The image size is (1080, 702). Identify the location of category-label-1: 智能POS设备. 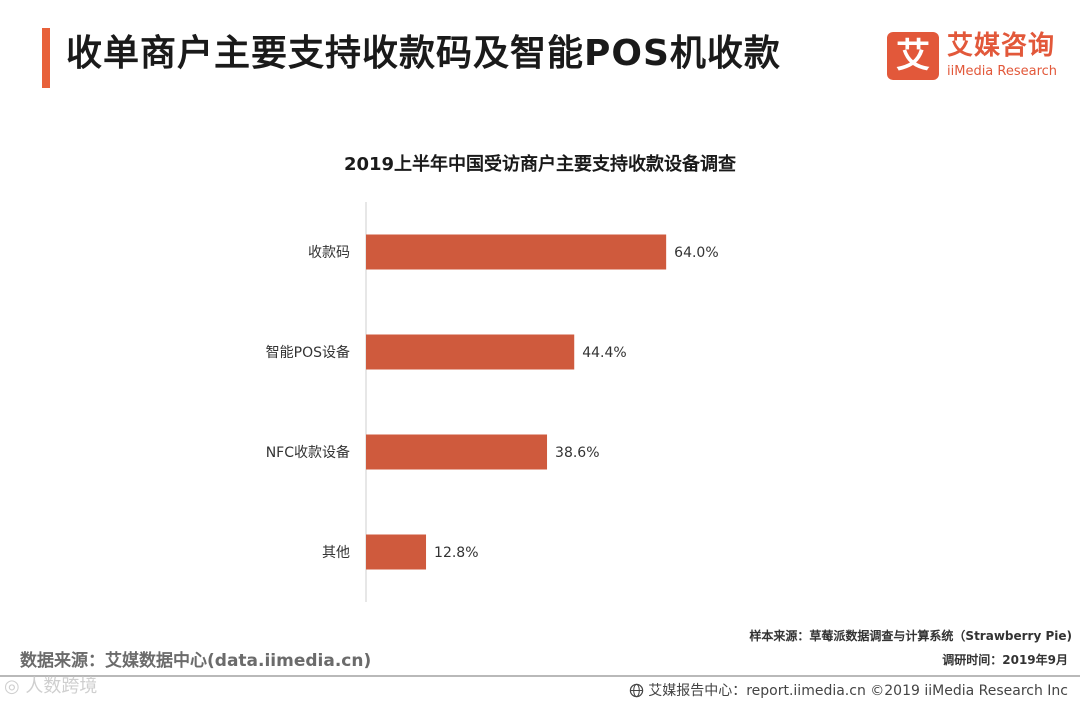
(308, 352).